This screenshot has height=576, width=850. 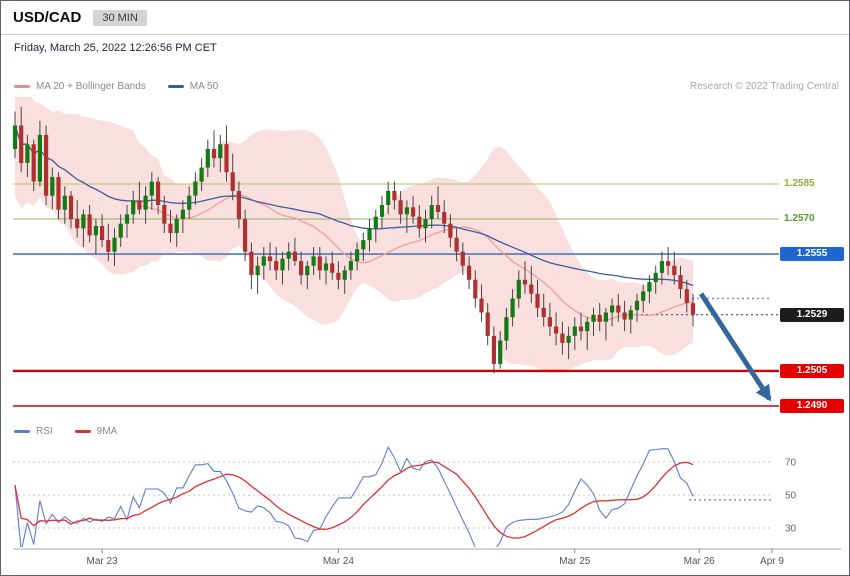 What do you see at coordinates (339, 561) in the screenshot?
I see `x-axis-tick-label: Mar 24` at bounding box center [339, 561].